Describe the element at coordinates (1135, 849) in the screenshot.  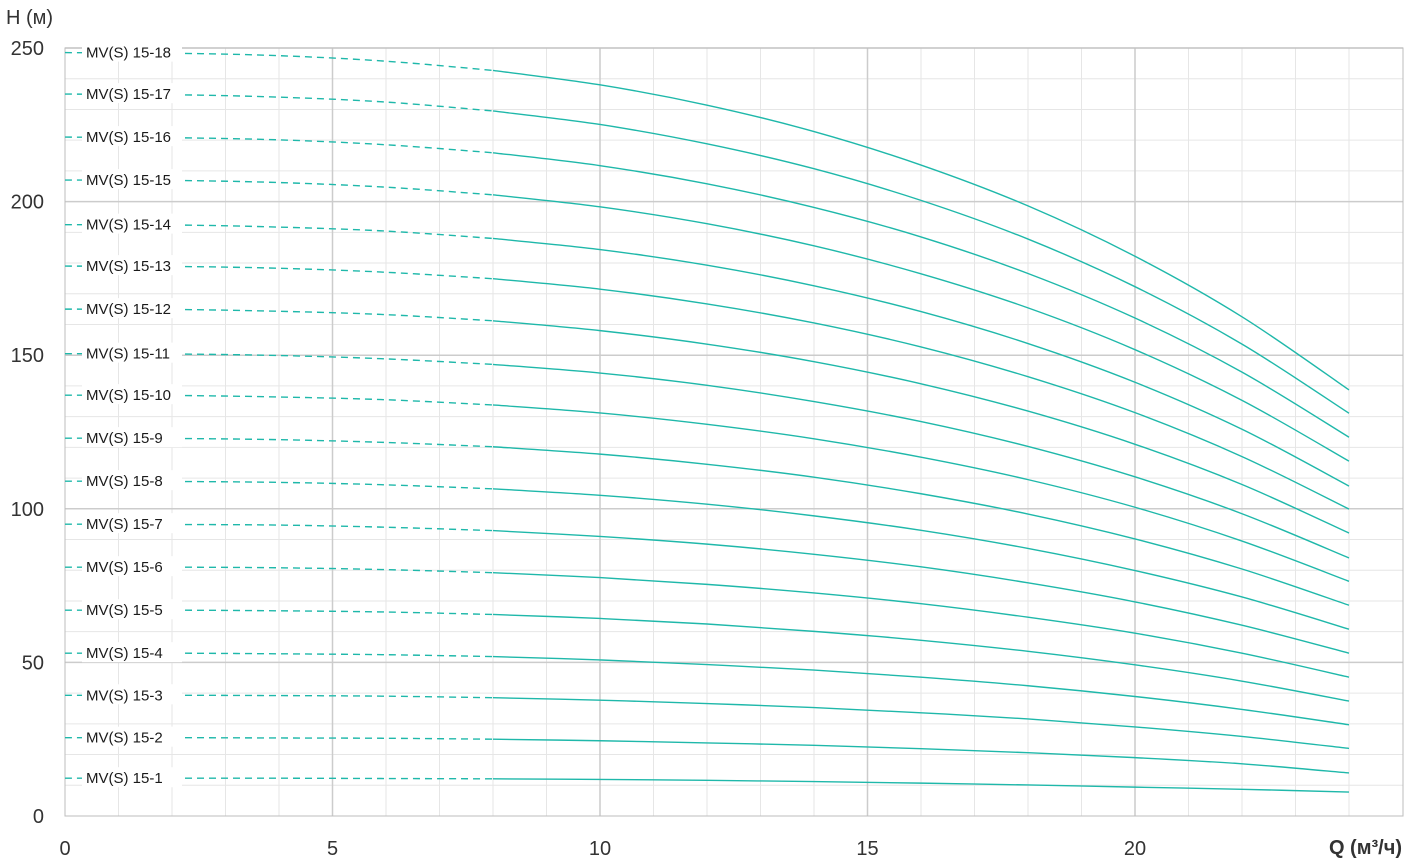
I see `x-tick-label: 20` at that location.